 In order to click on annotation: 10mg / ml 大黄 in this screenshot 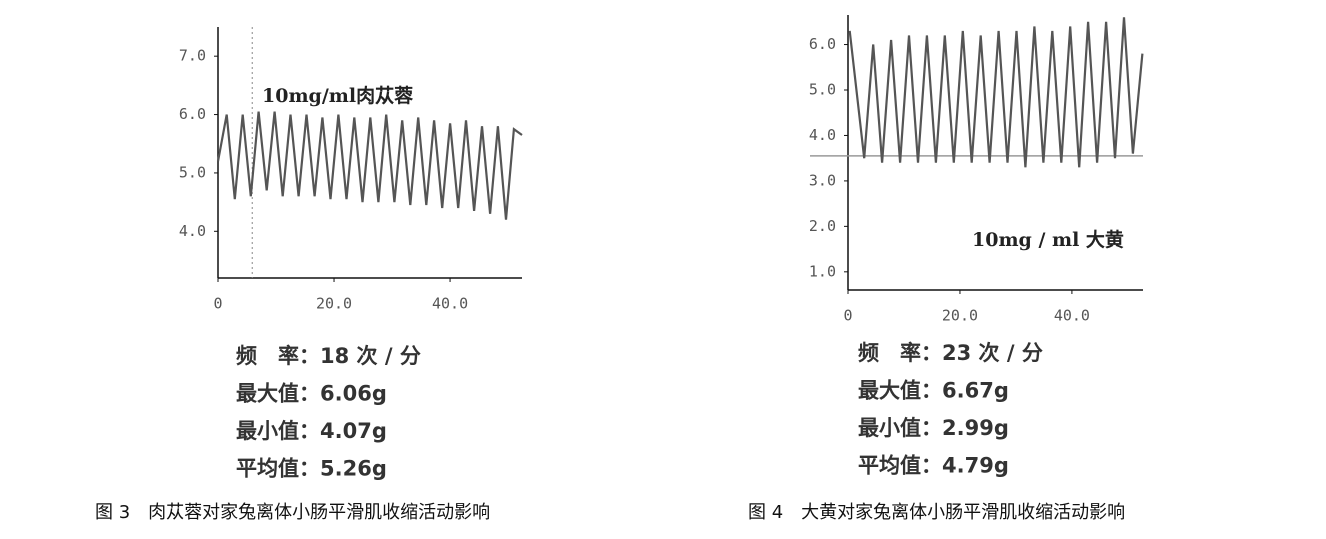, I will do `click(1048, 239)`.